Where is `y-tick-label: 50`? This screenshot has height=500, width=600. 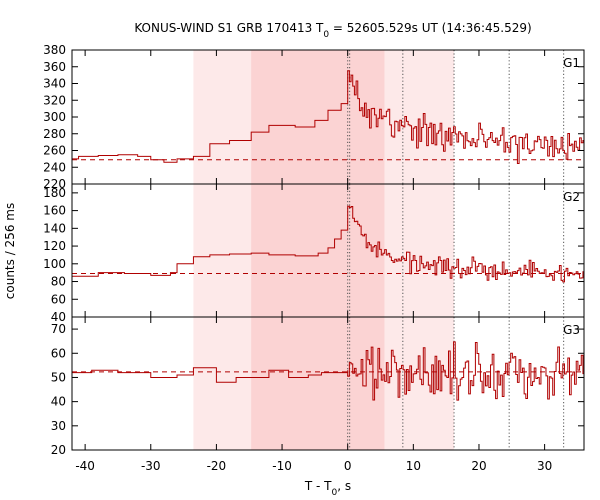 y-tick-label: 50 is located at coordinates (58, 377).